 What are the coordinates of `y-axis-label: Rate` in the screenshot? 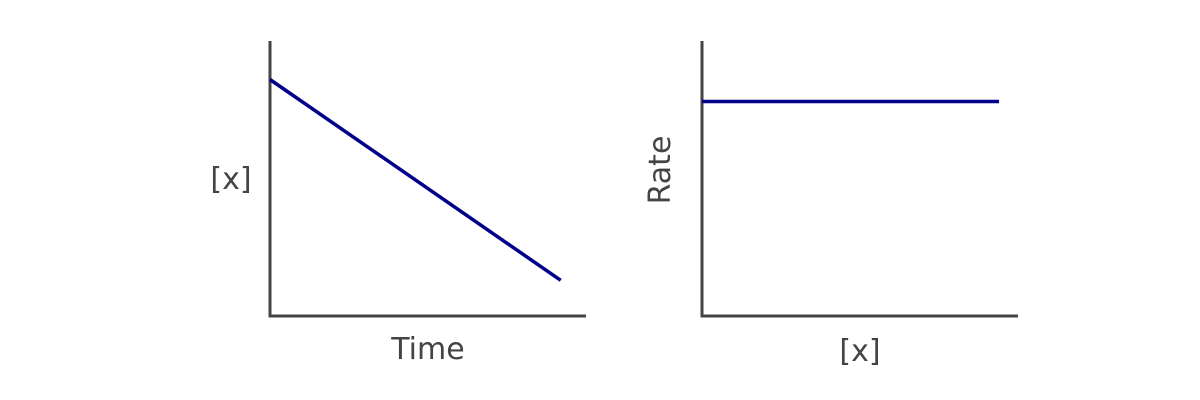 It's located at (660, 170).